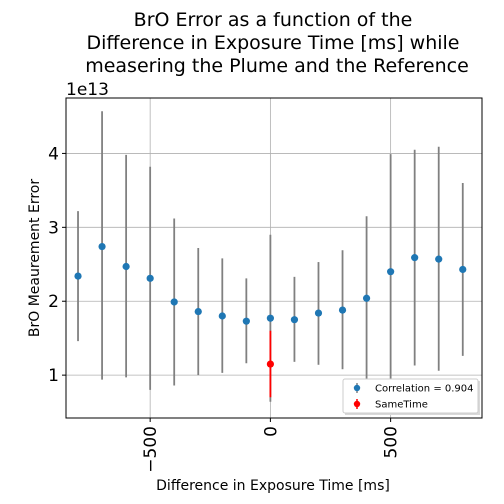 This screenshot has width=504, height=504. Describe the element at coordinates (87, 90) in the screenshot. I see `y-offset-label: 1e13` at that location.